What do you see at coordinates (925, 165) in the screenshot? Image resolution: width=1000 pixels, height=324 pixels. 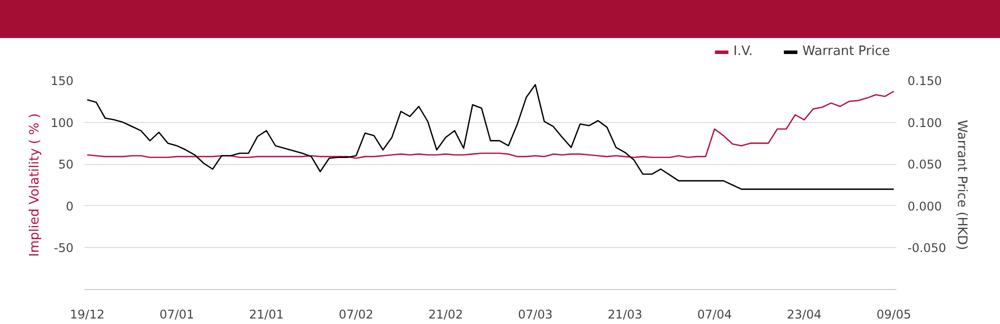 I see `y2-tick-label: 0.050` at bounding box center [925, 165].